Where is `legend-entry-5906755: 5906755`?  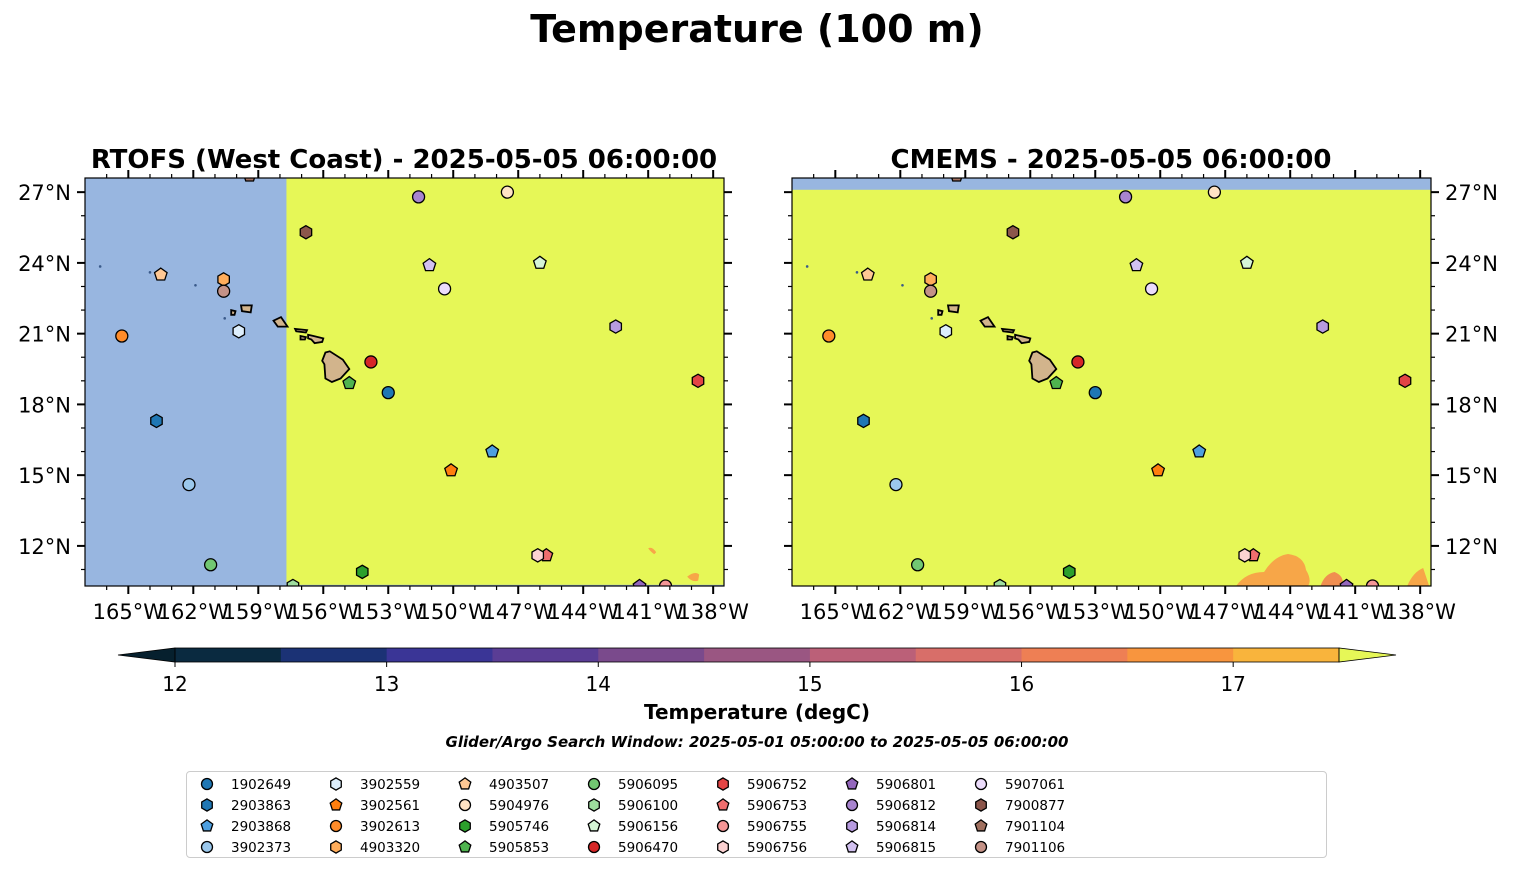 legend-entry-5906755: 5906755 is located at coordinates (761, 827).